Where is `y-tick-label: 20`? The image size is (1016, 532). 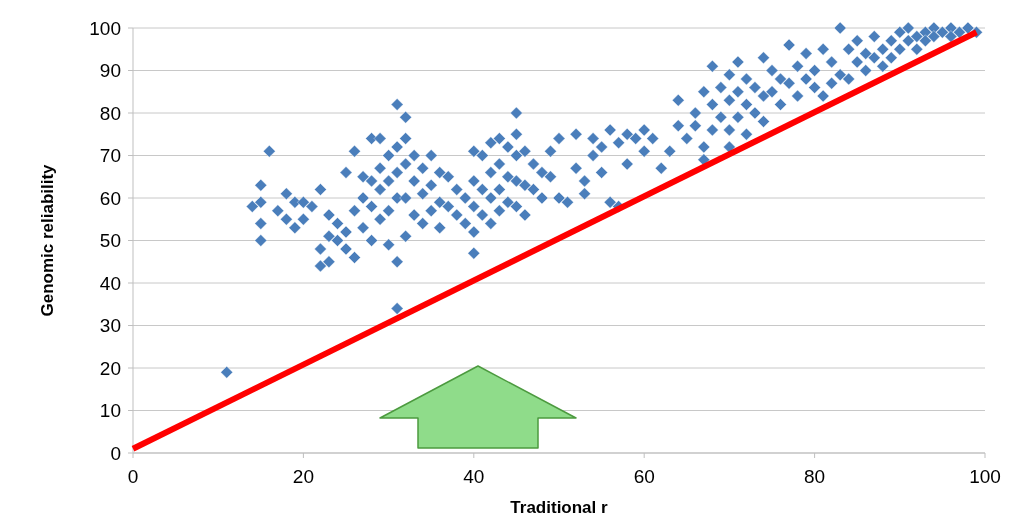 y-tick-label: 20 is located at coordinates (110, 368).